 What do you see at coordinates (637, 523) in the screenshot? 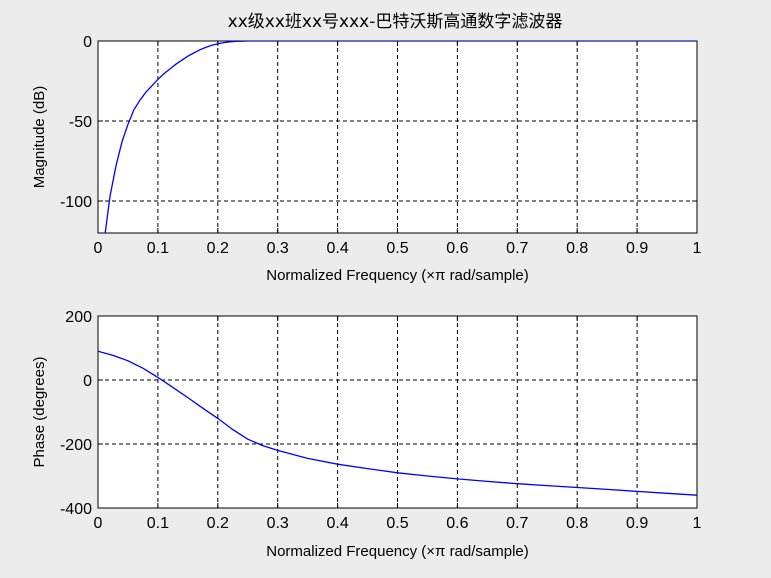
I see `phase-x-tick-label: 0.9` at bounding box center [637, 523].